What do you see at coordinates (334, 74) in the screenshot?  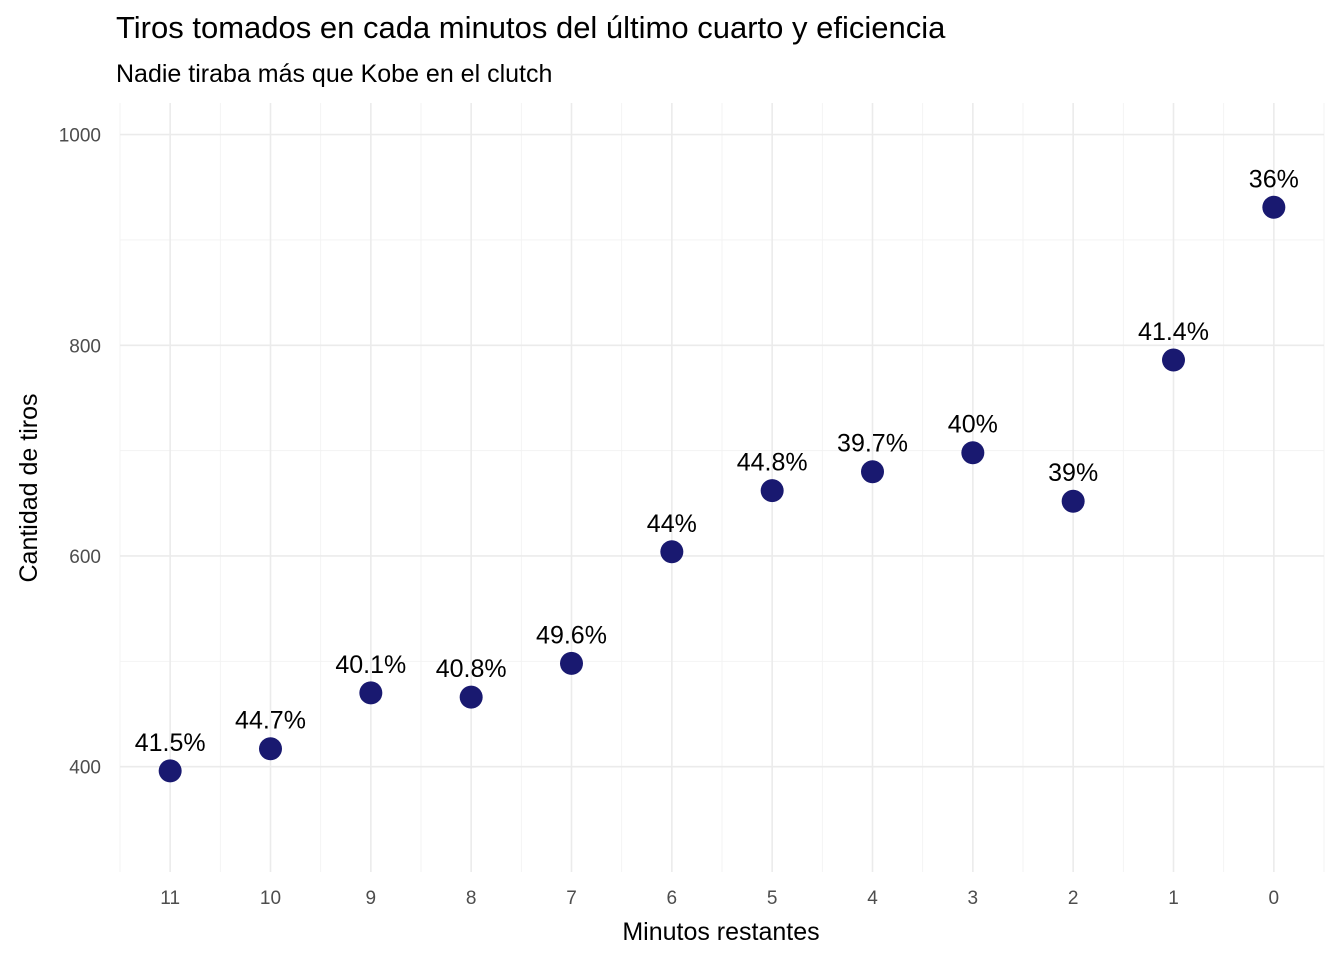 I see `chart-subtitle: Nadie tiraba más que Kobe en el clutch` at bounding box center [334, 74].